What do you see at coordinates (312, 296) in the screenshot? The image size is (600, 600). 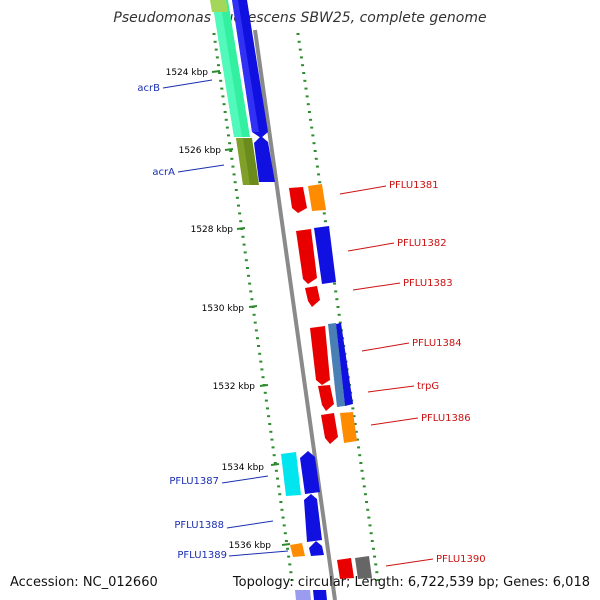 I see `gene-PFLU1383` at bounding box center [312, 296].